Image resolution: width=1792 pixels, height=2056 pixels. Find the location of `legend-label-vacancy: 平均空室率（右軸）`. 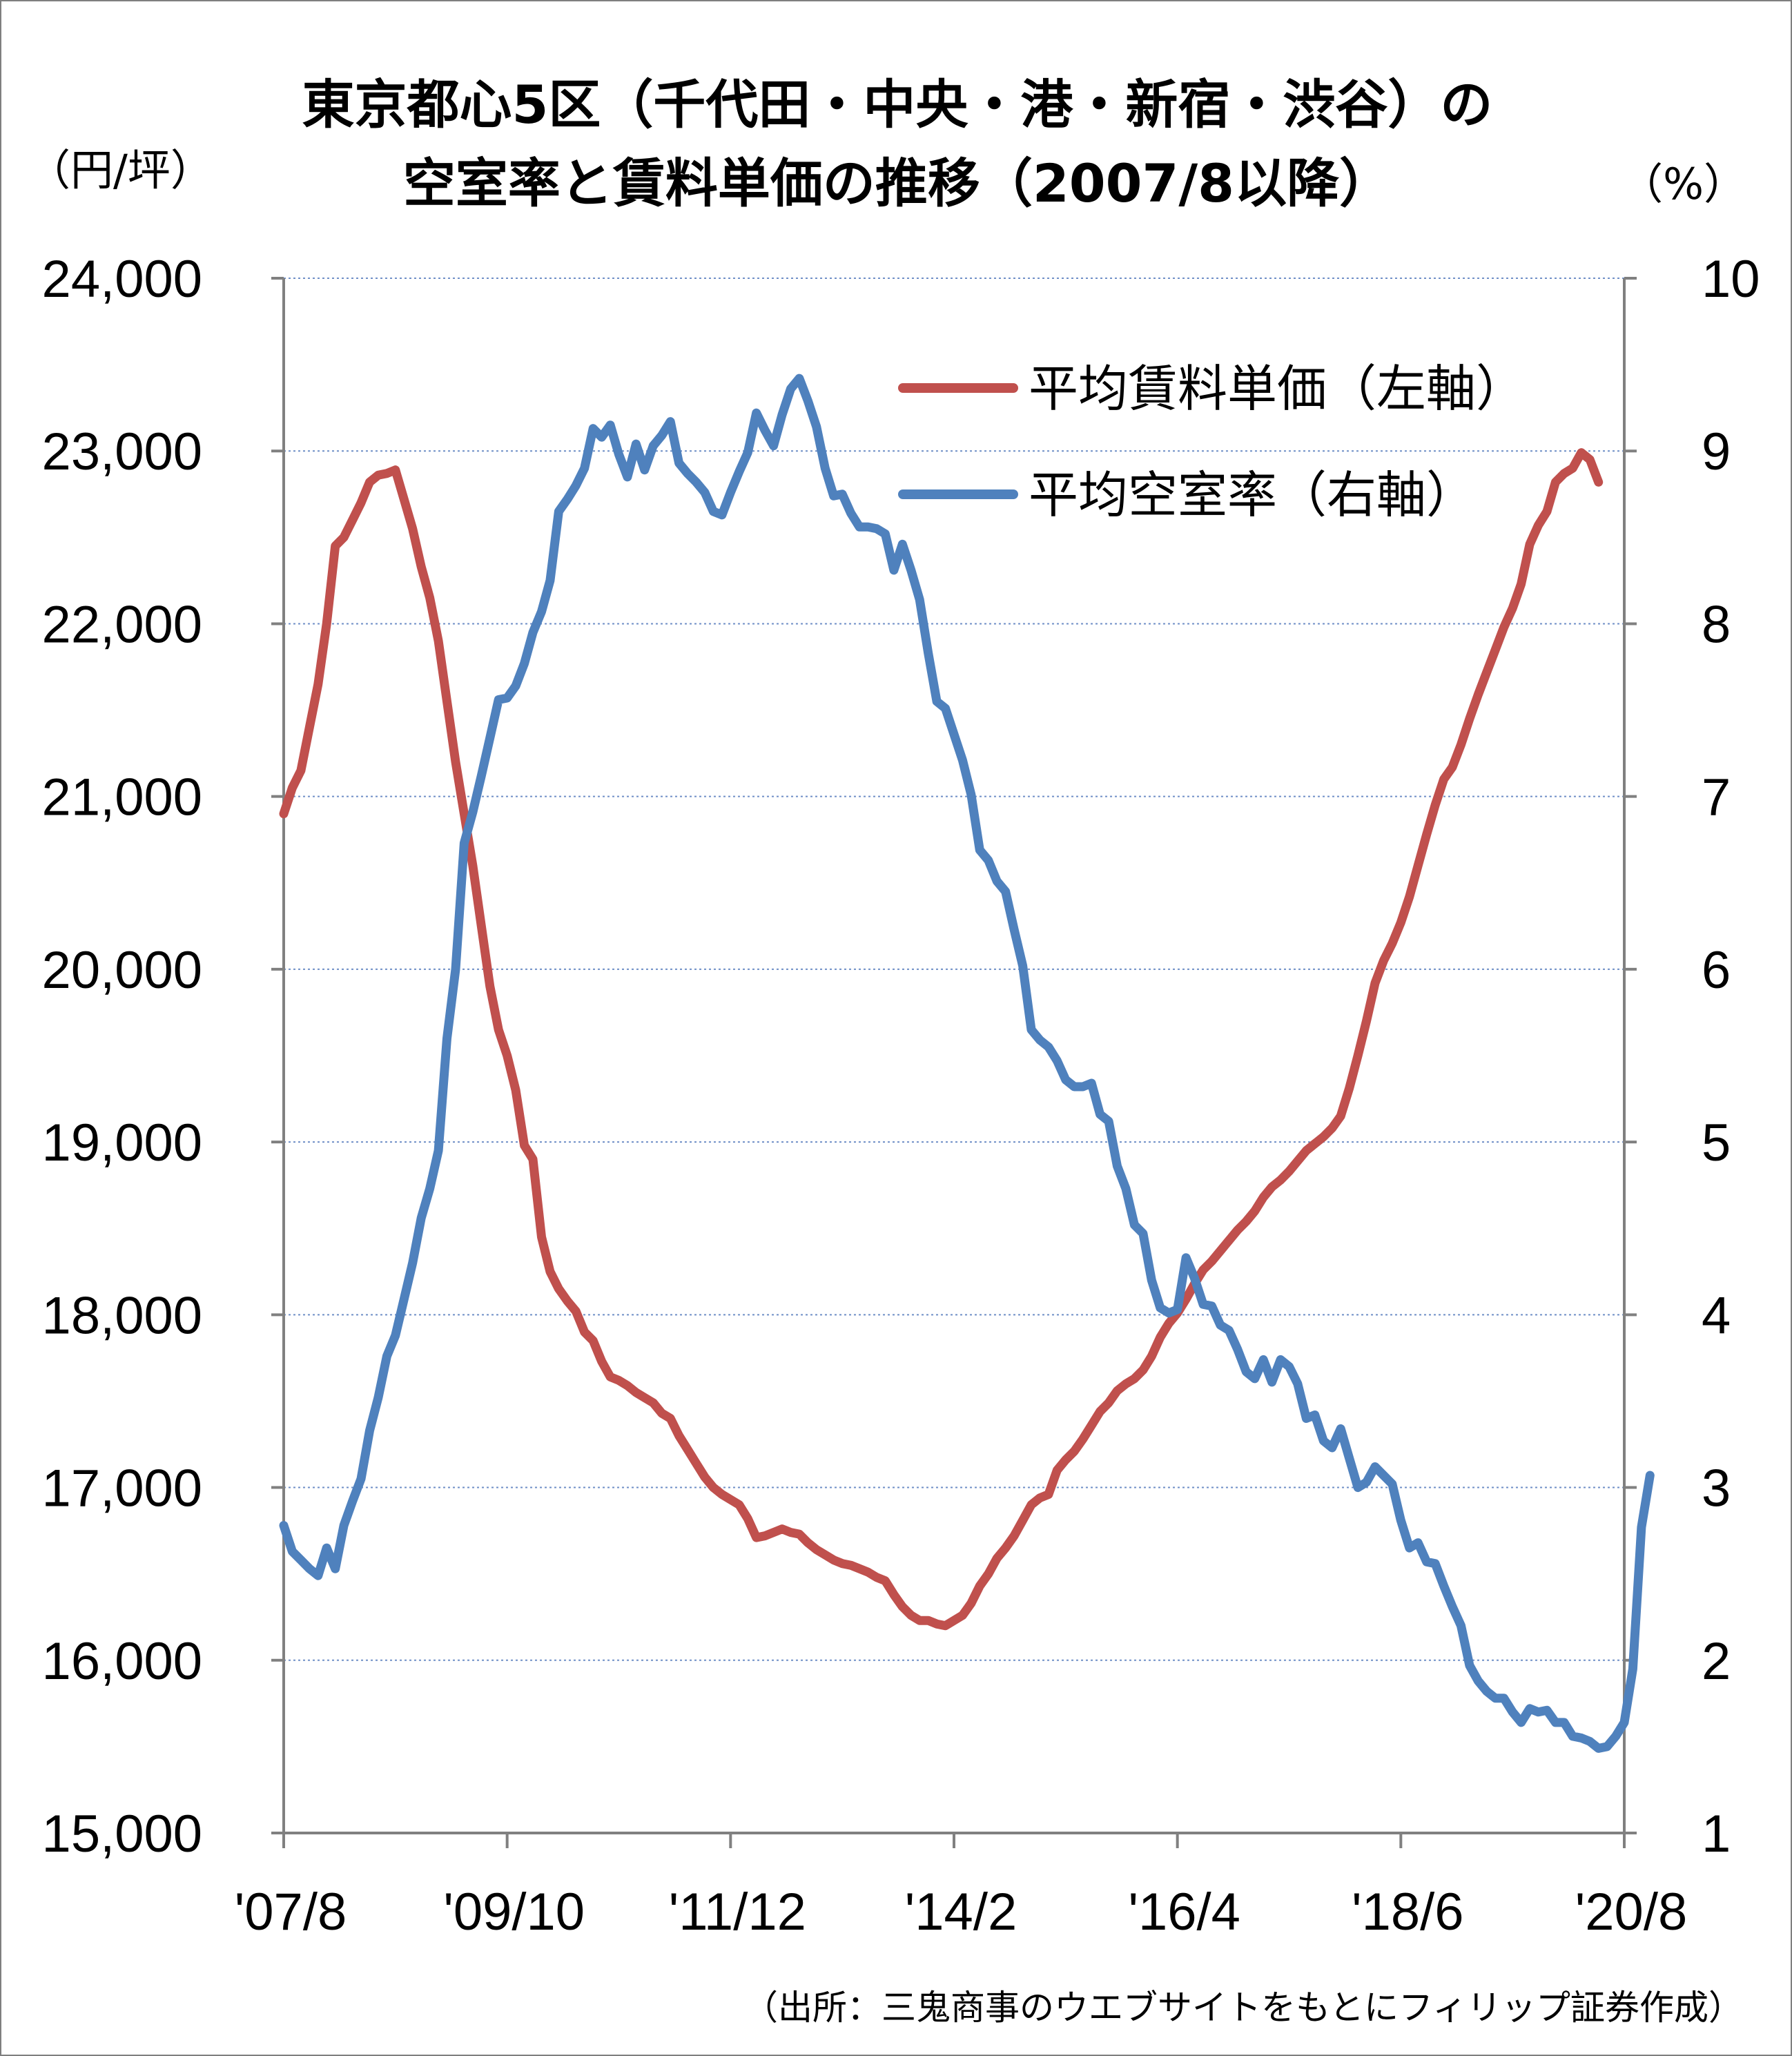

legend-label-vacancy: 平均空室率（右軸） is located at coordinates (1252, 495).